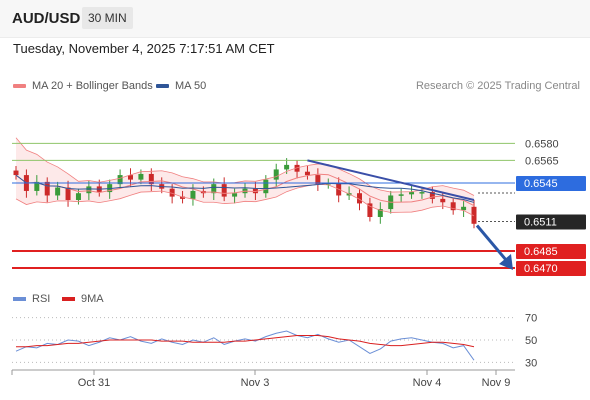 Image resolution: width=590 pixels, height=400 pixels. What do you see at coordinates (92, 299) in the screenshot?
I see `ma9-label: 9MA` at bounding box center [92, 299].